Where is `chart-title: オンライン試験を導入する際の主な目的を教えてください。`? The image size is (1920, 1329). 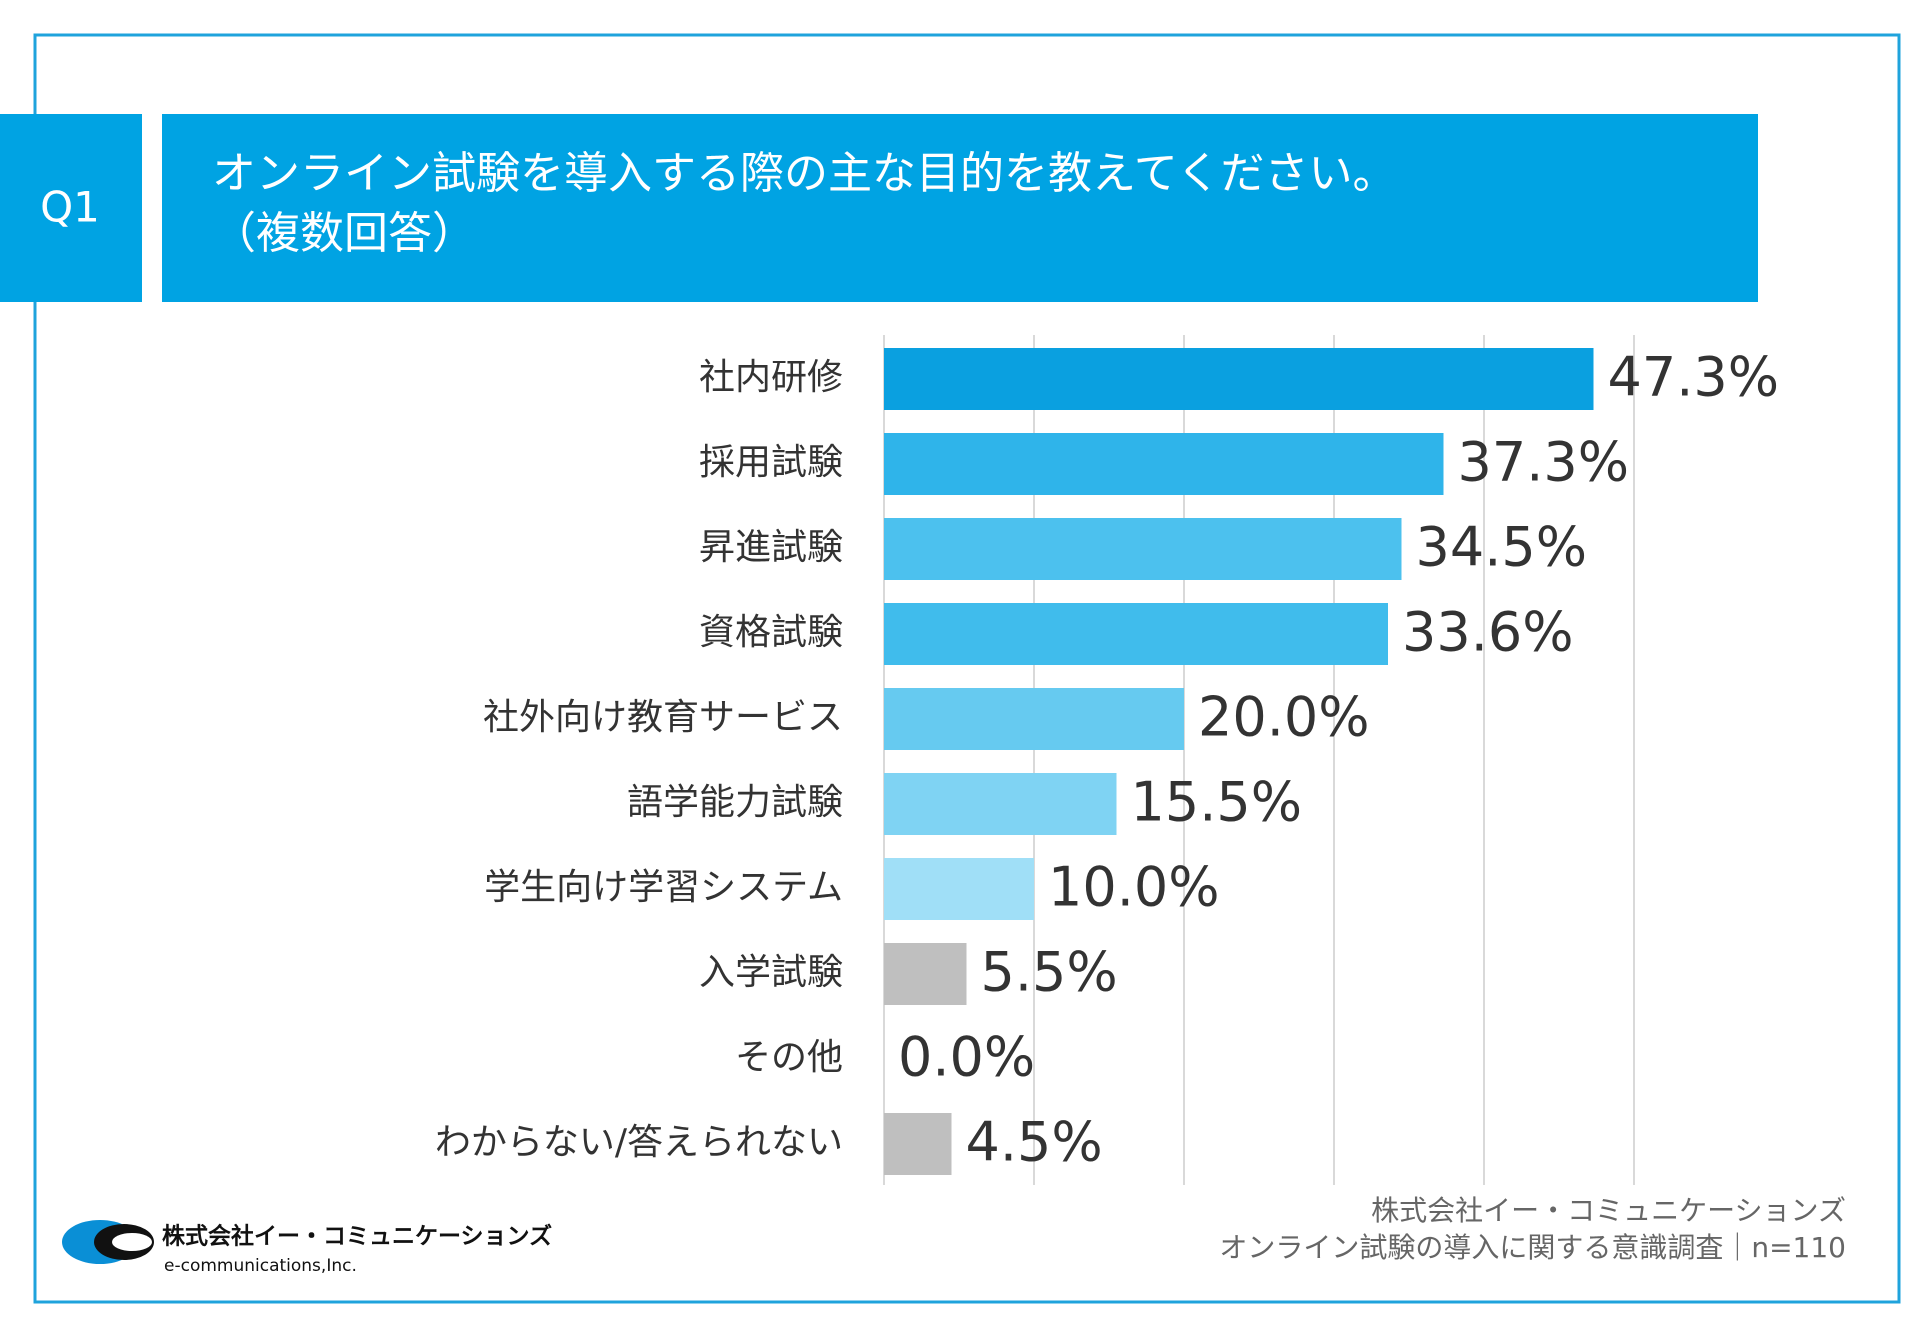
chart-title: オンライン試験を導入する際の主な目的を教えてください。 is located at coordinates (804, 173).